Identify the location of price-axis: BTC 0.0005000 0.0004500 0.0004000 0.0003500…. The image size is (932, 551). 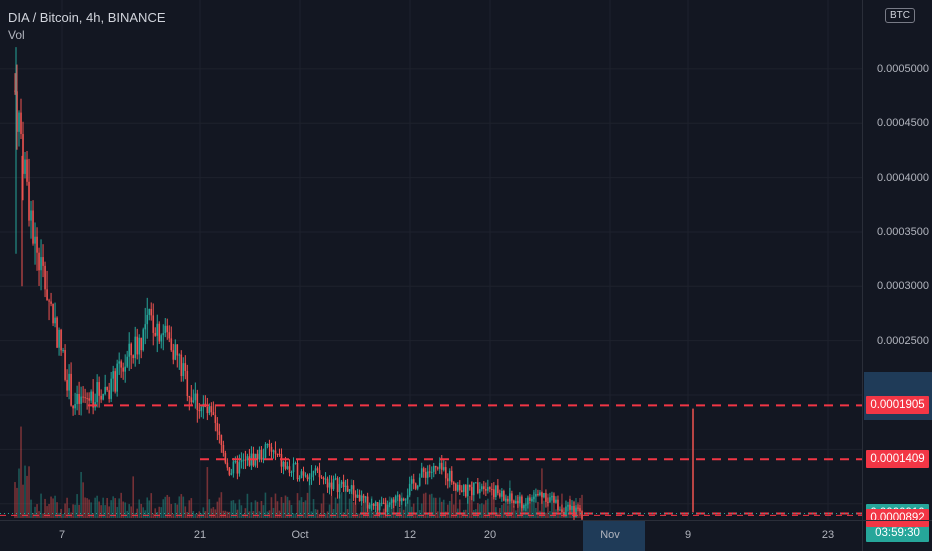
(897, 271).